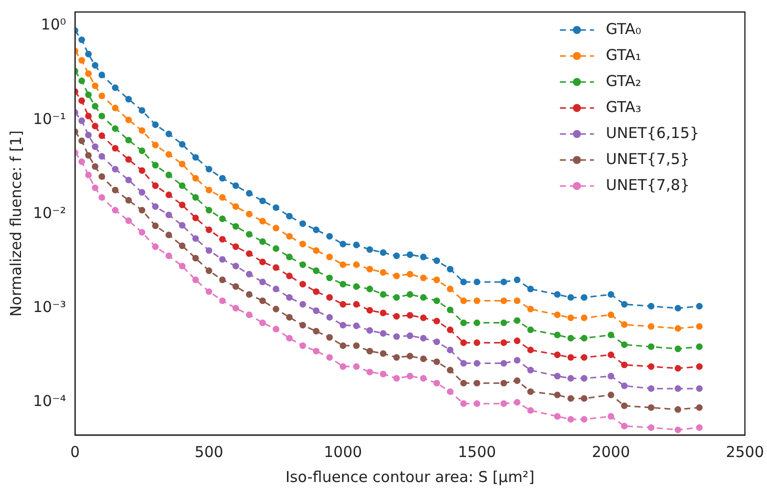  What do you see at coordinates (648, 185) in the screenshot?
I see `legend-label: UNET{7,8}` at bounding box center [648, 185].